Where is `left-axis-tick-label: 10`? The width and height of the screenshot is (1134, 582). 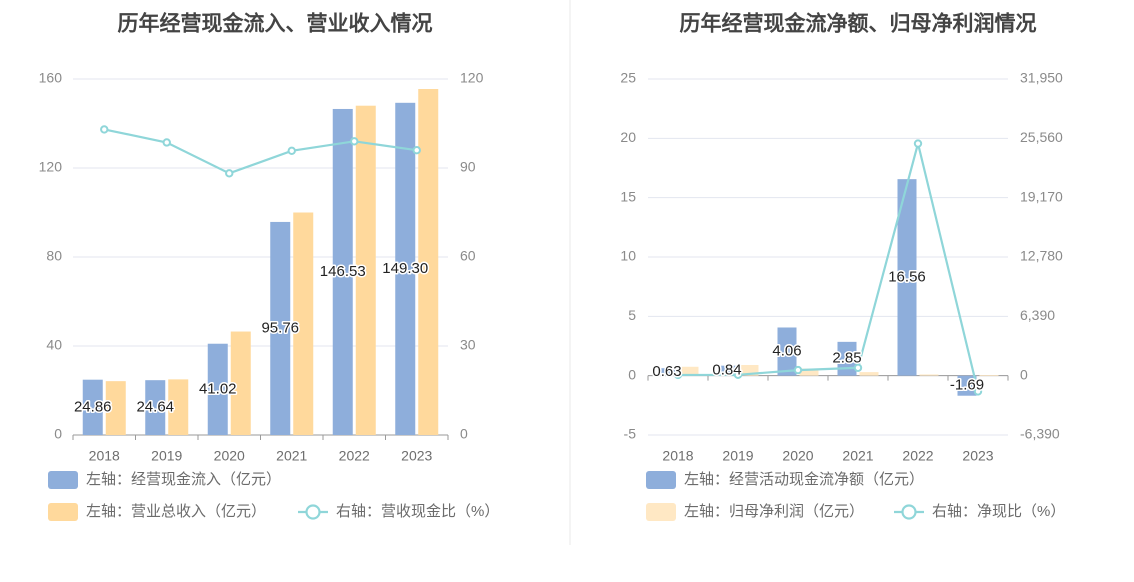 left-axis-tick-label: 10 is located at coordinates (628, 256).